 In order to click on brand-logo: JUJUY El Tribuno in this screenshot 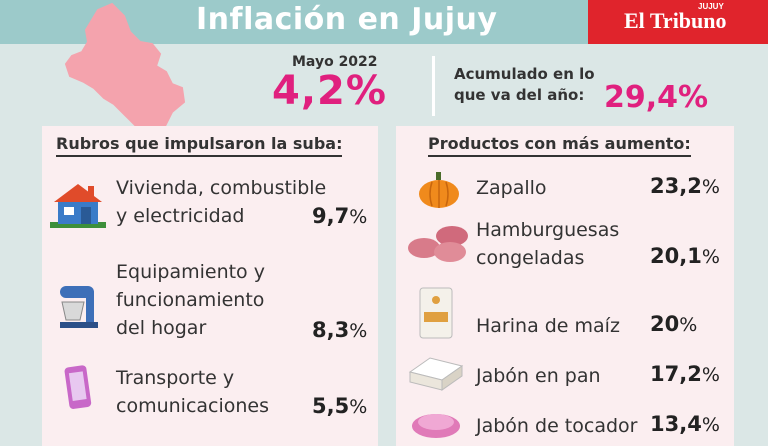, I will do `click(678, 22)`.